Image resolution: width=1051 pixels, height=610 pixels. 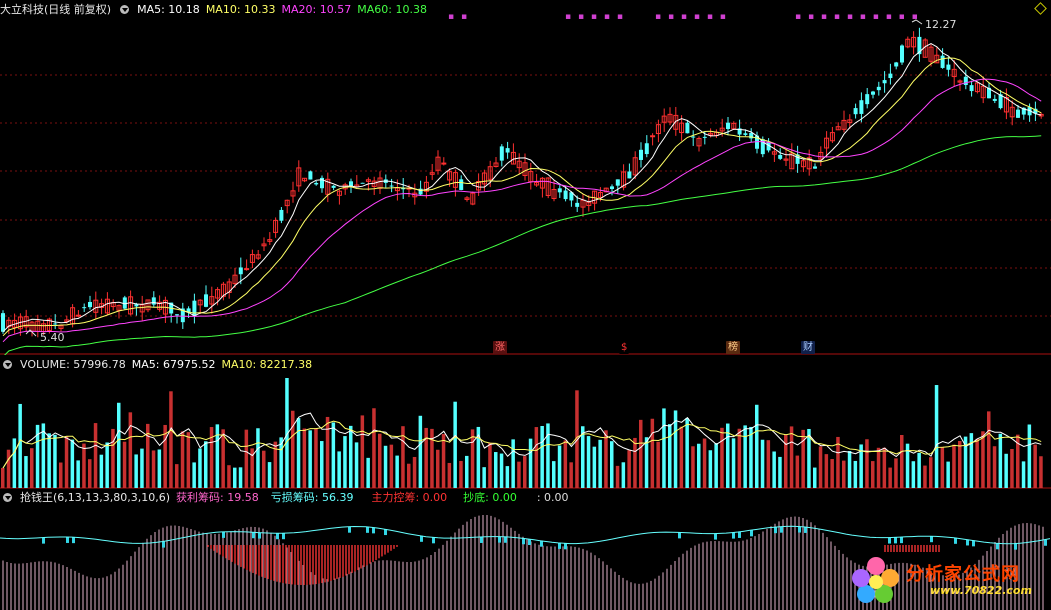 I want to click on flower-icon, so click(x=875, y=580).